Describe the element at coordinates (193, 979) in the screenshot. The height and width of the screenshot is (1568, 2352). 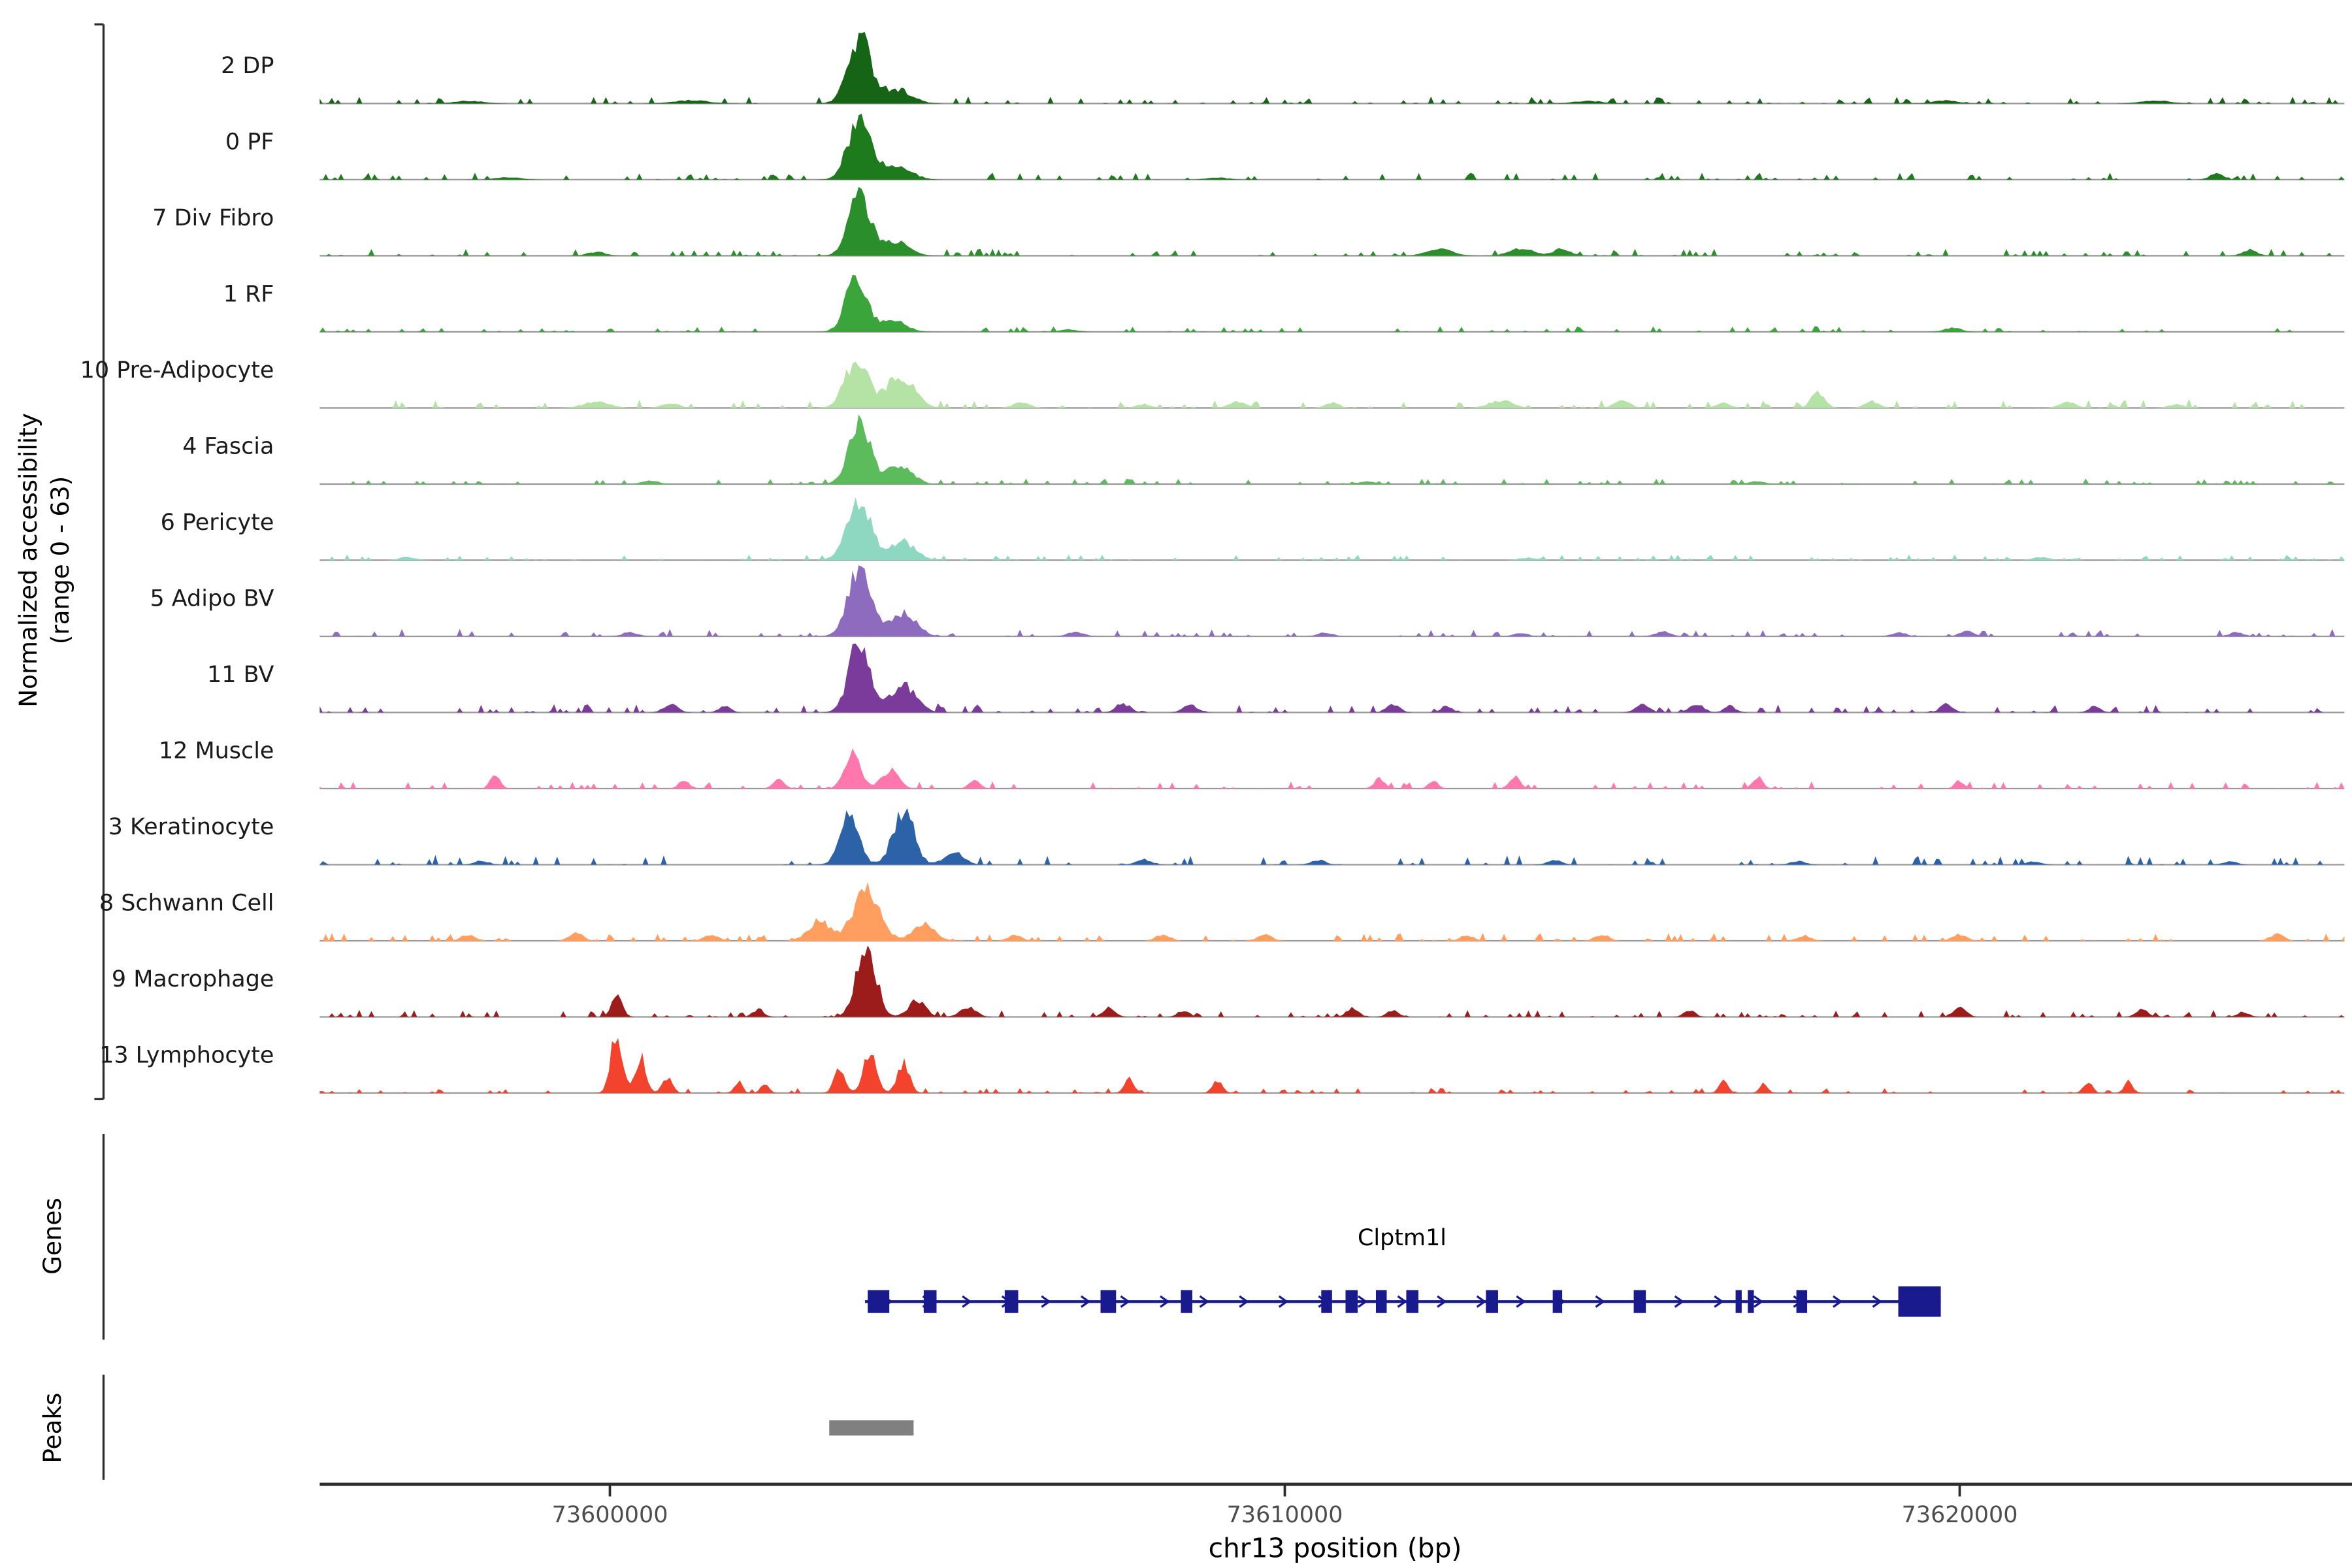
I see `track-label: 9 Macrophage` at that location.